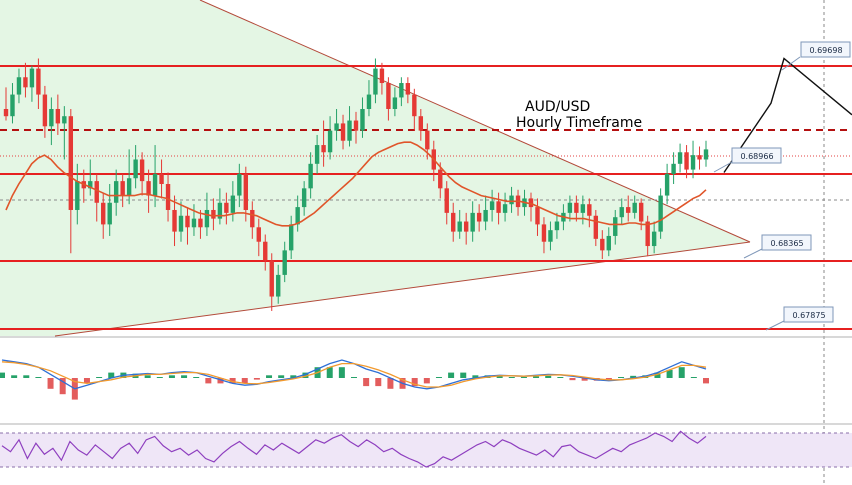 Image resolution: width=852 pixels, height=485 pixels. I want to click on callout-text-0-69698: 0.69698, so click(825, 50).